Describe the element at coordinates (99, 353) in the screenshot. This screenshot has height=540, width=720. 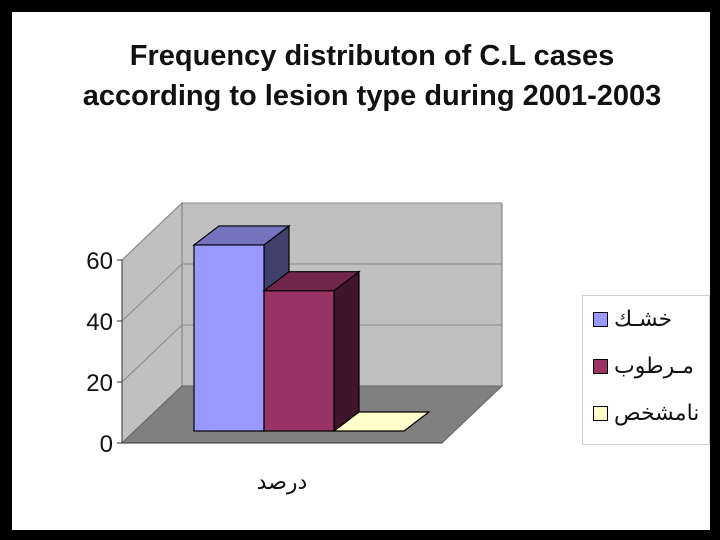
I see `y-axis-ticks: 0 20 40 60` at that location.